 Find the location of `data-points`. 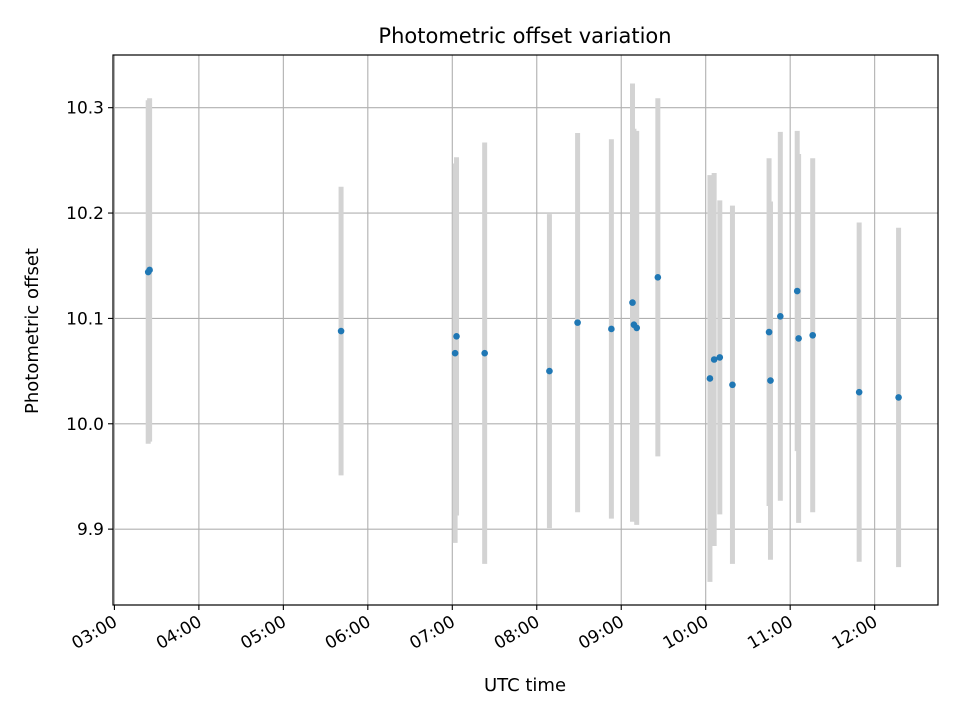

data-points is located at coordinates (523, 333).